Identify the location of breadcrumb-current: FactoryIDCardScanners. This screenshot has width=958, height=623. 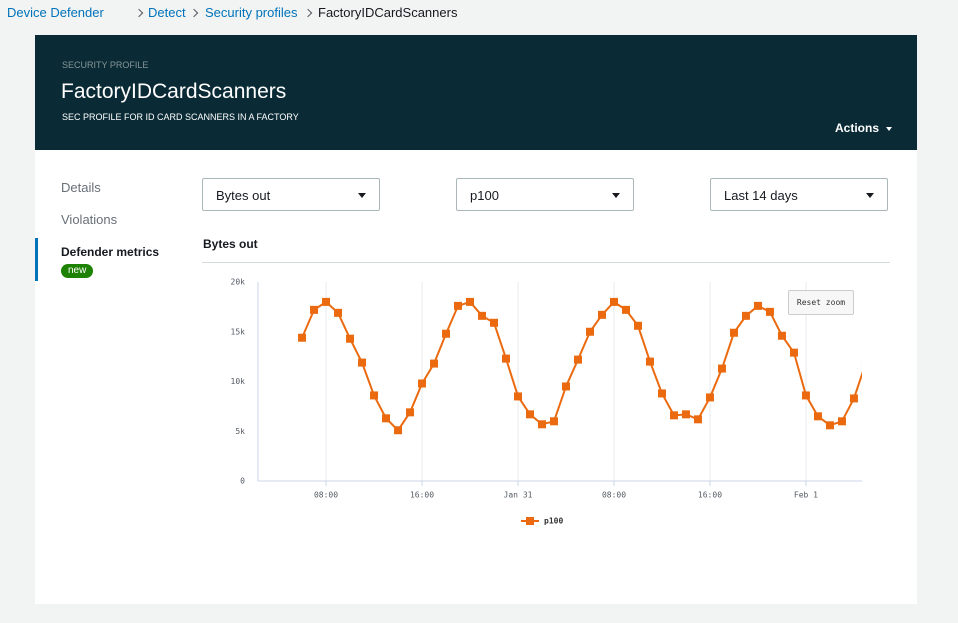
(388, 12).